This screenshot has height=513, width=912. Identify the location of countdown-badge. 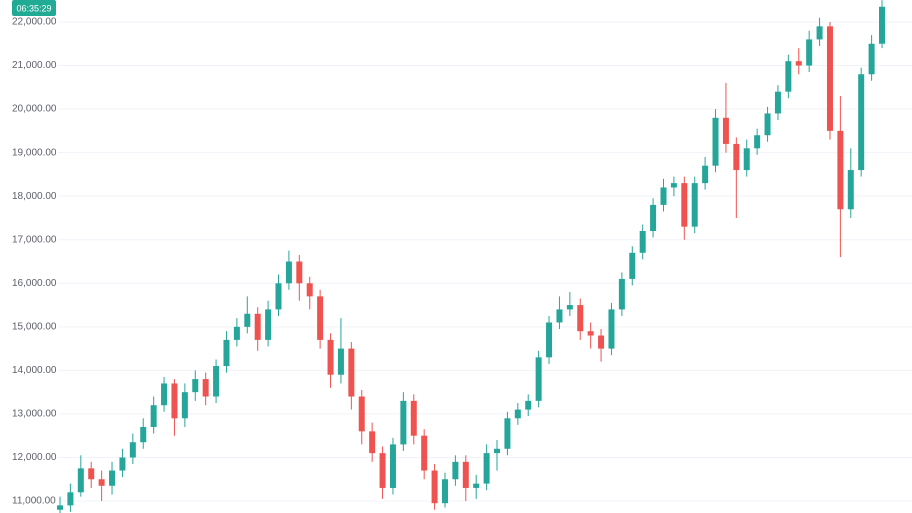
(34, 8).